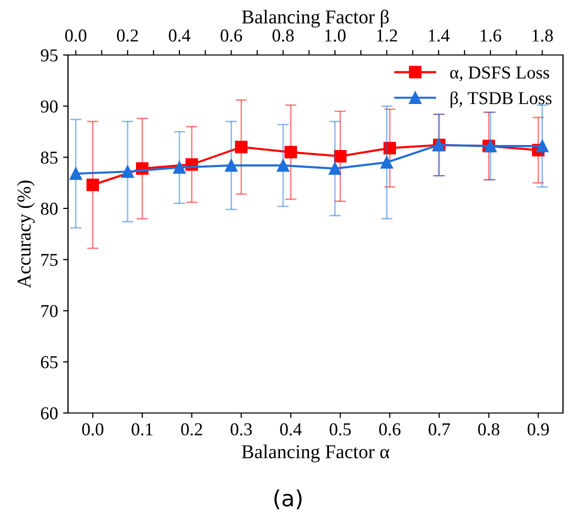 The height and width of the screenshot is (521, 576). Describe the element at coordinates (335, 35) in the screenshot. I see `x2-tick-label: 1.0` at that location.